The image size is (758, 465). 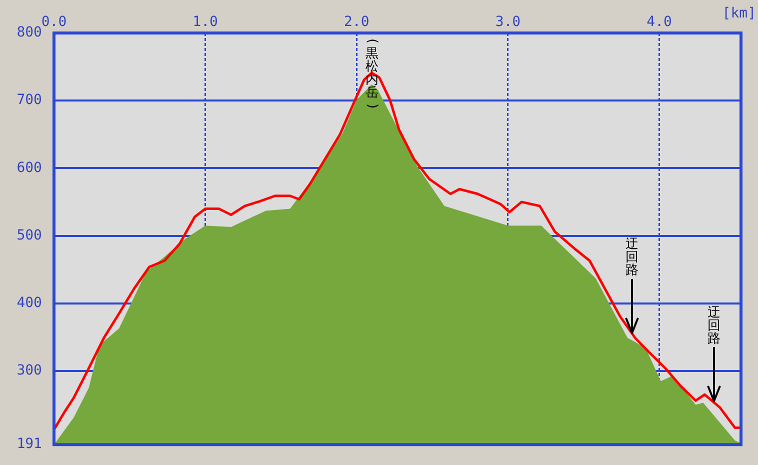 I want to click on y-tick-label: 400, so click(x=29, y=302).